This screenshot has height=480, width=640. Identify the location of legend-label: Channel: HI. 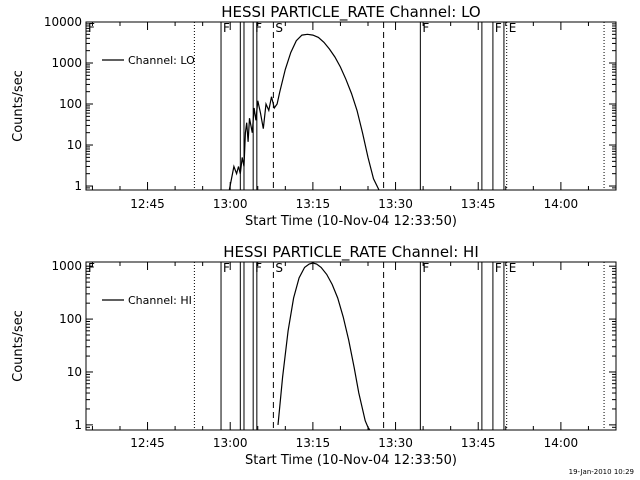
(160, 300).